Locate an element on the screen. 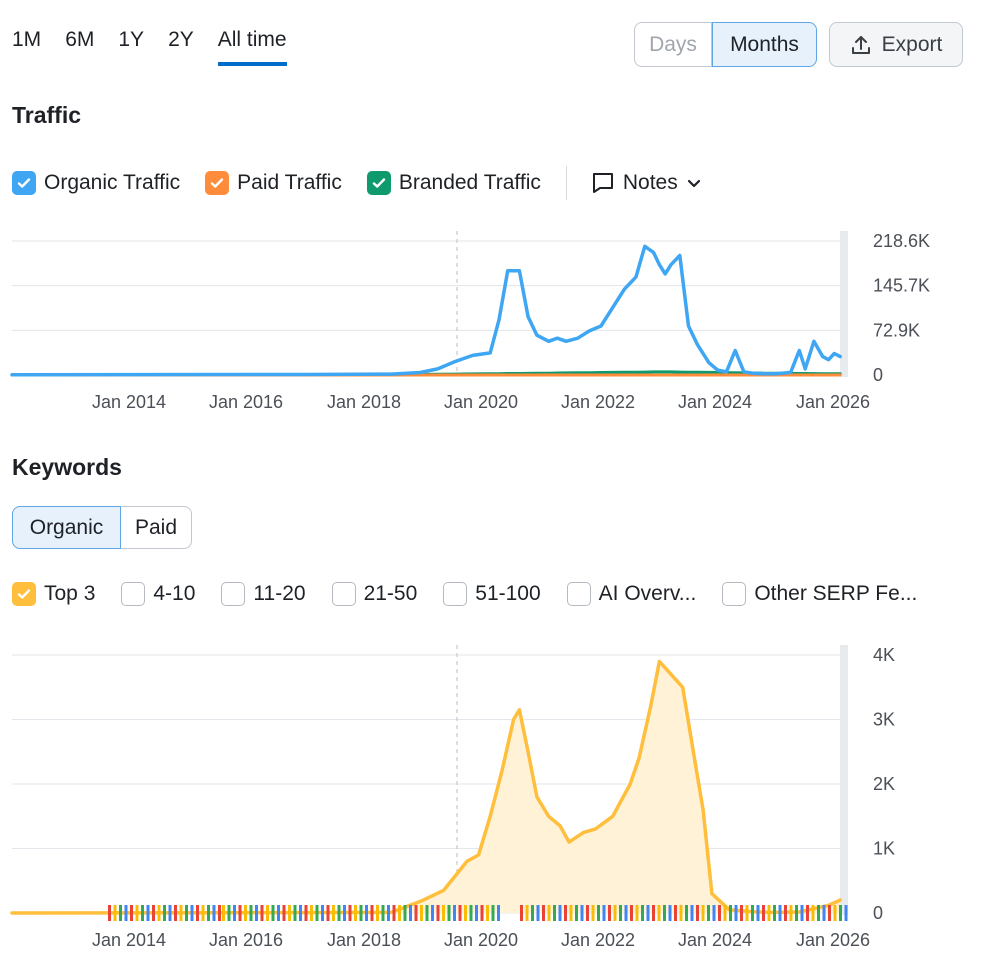  legend-organic-traffic: Organic Traffic is located at coordinates (96, 183).